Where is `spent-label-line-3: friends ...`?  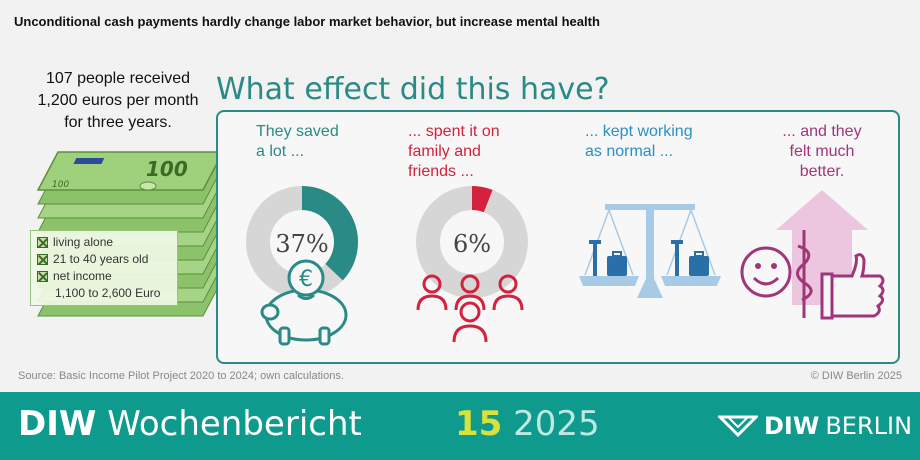 spent-label-line-3: friends ... is located at coordinates (441, 171).